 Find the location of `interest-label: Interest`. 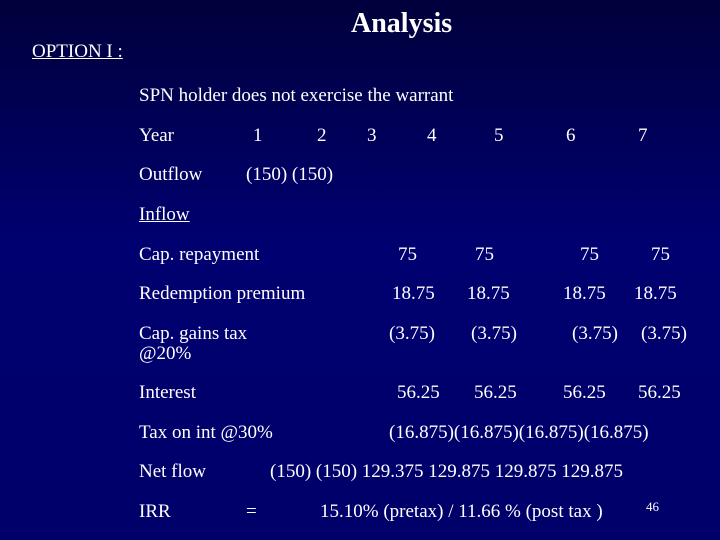

interest-label: Interest is located at coordinates (167, 392).